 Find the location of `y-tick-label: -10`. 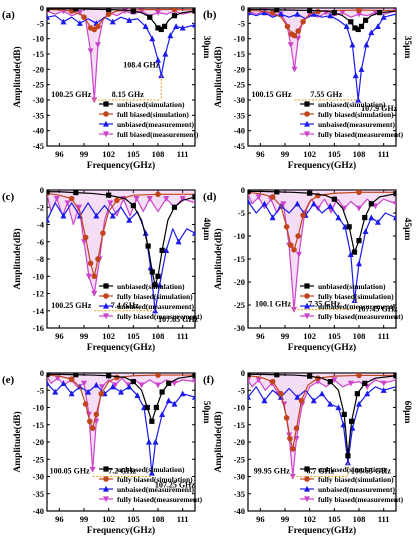

y-tick-label: -10 is located at coordinates (239, 236).